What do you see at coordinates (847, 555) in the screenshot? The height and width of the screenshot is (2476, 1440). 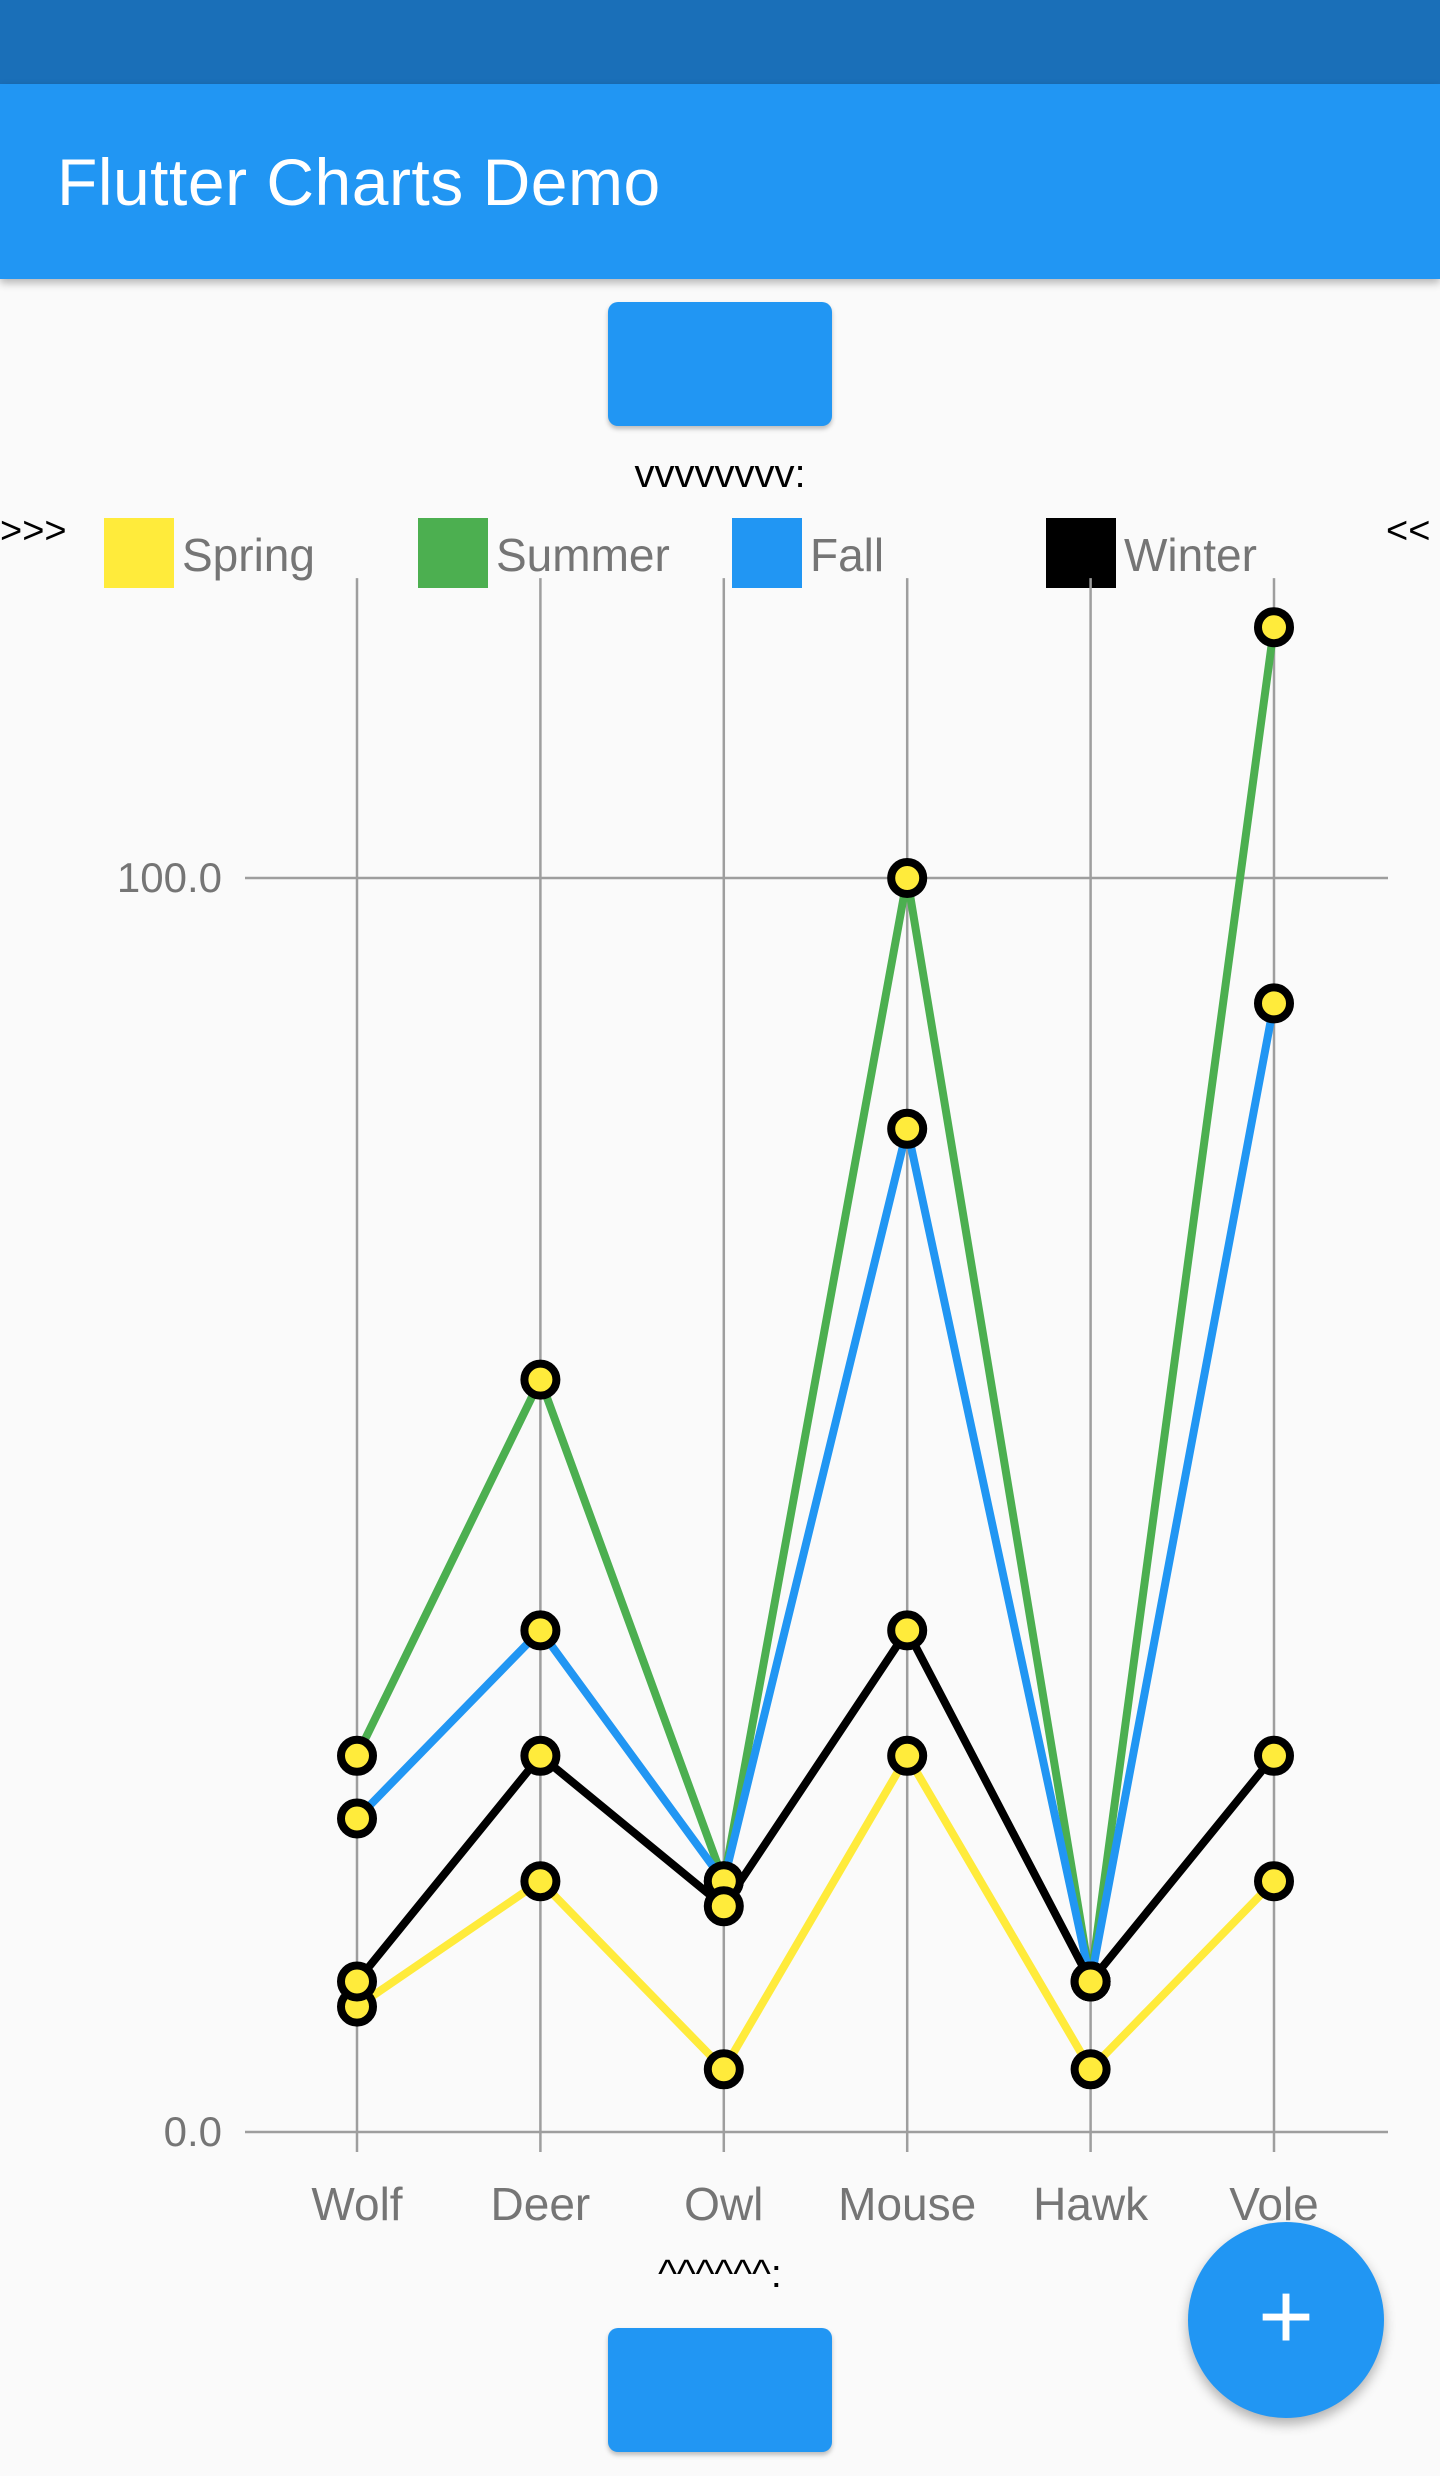 I see `legend-label-fall: Fall` at bounding box center [847, 555].